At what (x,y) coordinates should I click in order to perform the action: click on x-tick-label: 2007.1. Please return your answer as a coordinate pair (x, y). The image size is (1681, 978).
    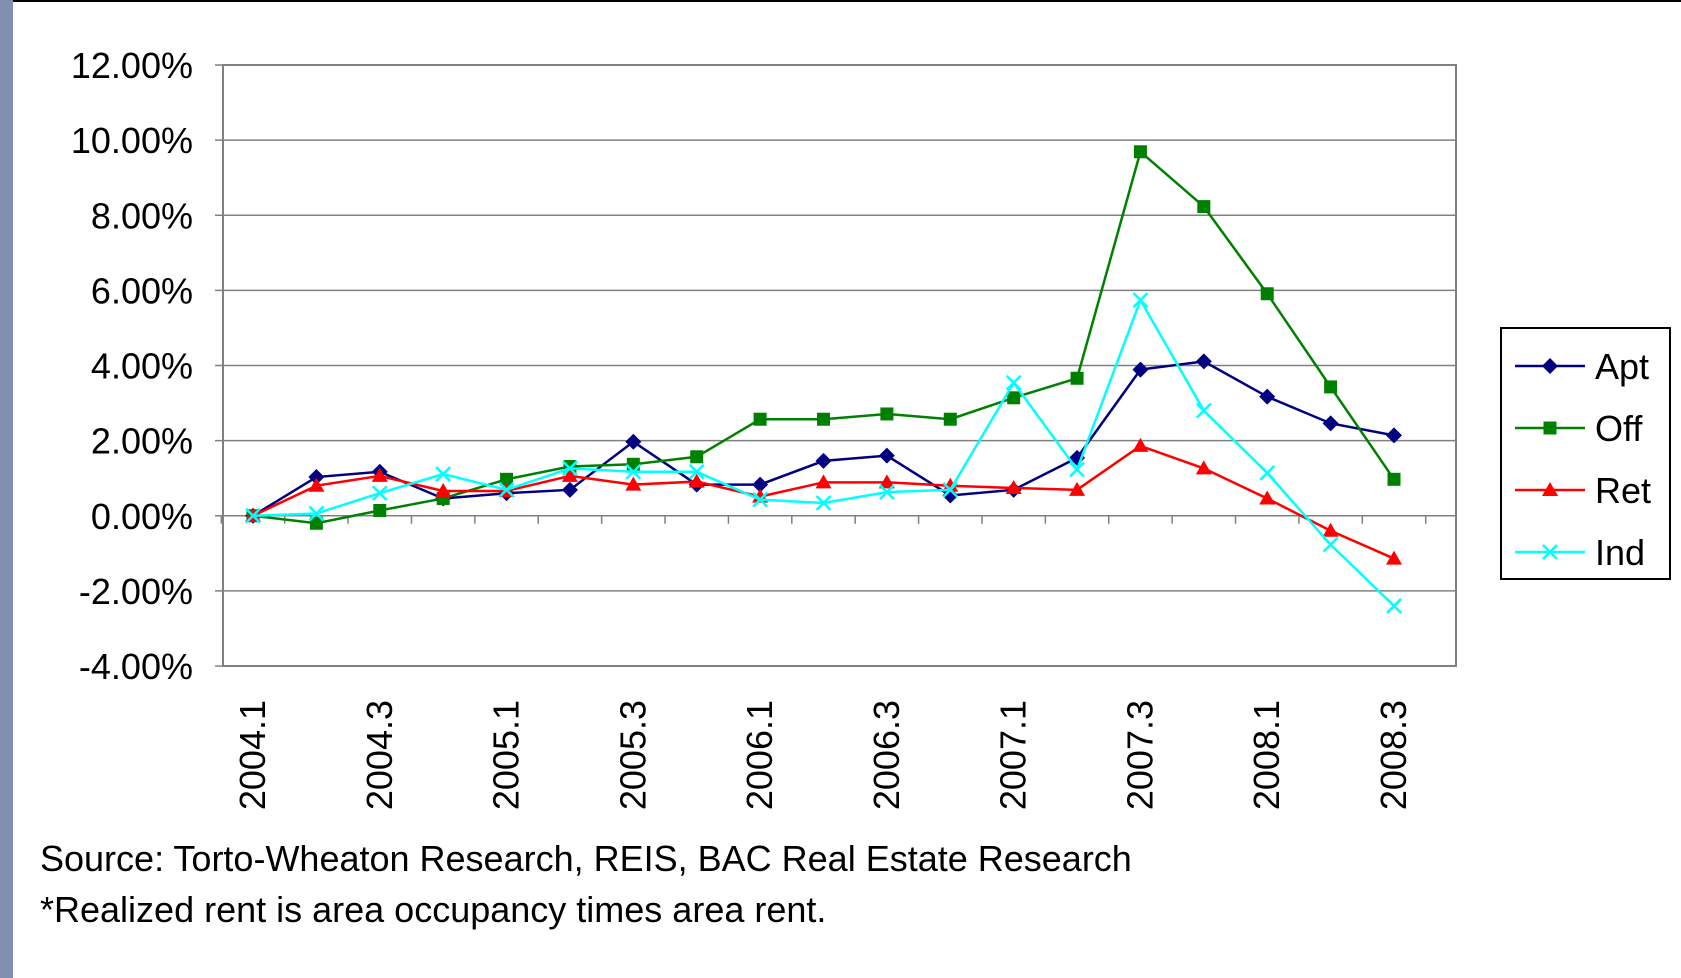
    Looking at the image, I should click on (1013, 755).